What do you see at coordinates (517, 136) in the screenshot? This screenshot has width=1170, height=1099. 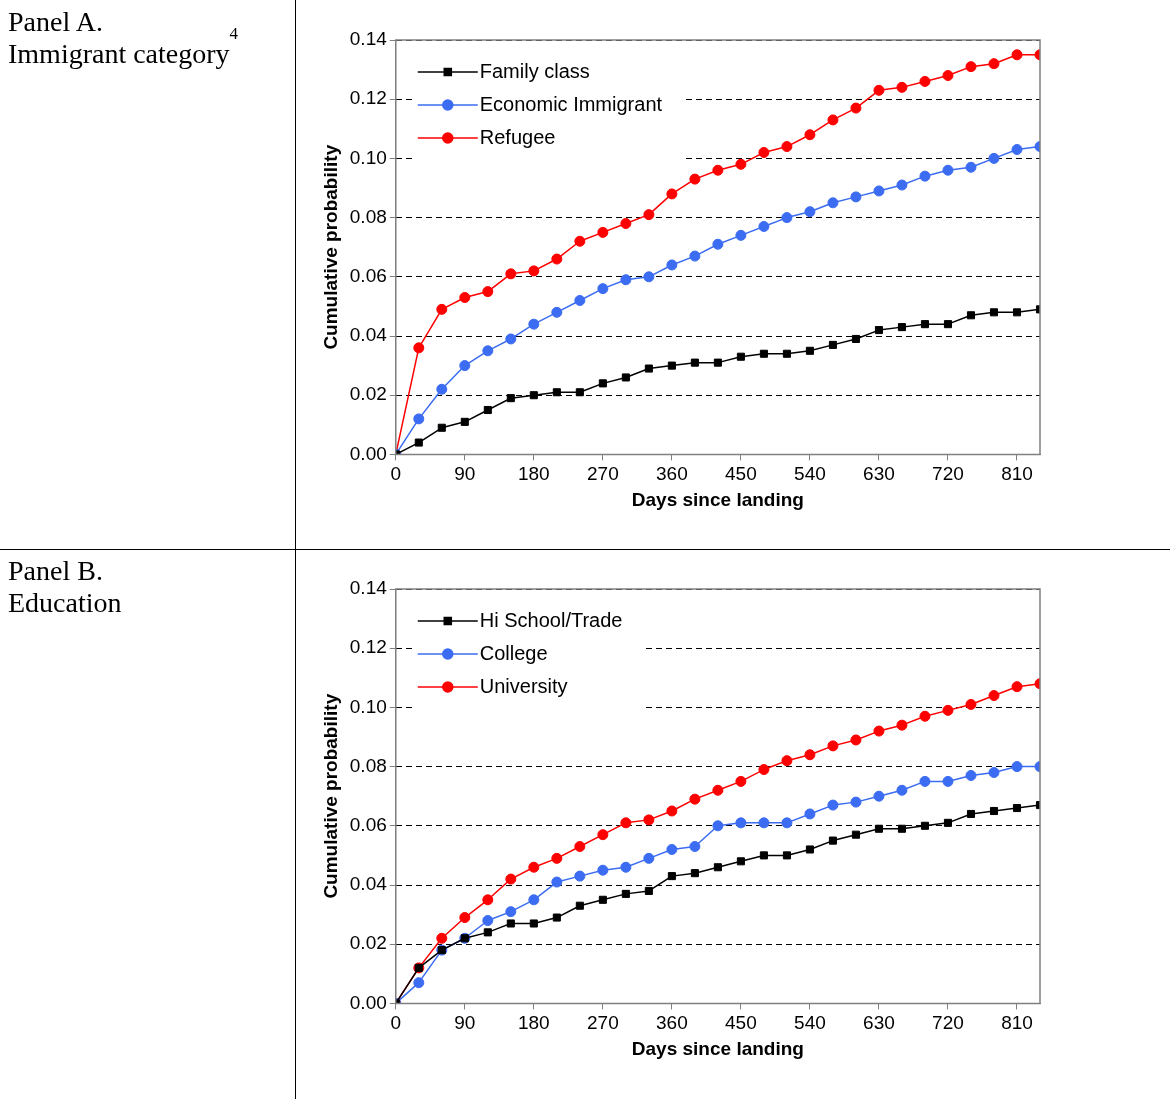 I see `legend-label: Refugee` at bounding box center [517, 136].